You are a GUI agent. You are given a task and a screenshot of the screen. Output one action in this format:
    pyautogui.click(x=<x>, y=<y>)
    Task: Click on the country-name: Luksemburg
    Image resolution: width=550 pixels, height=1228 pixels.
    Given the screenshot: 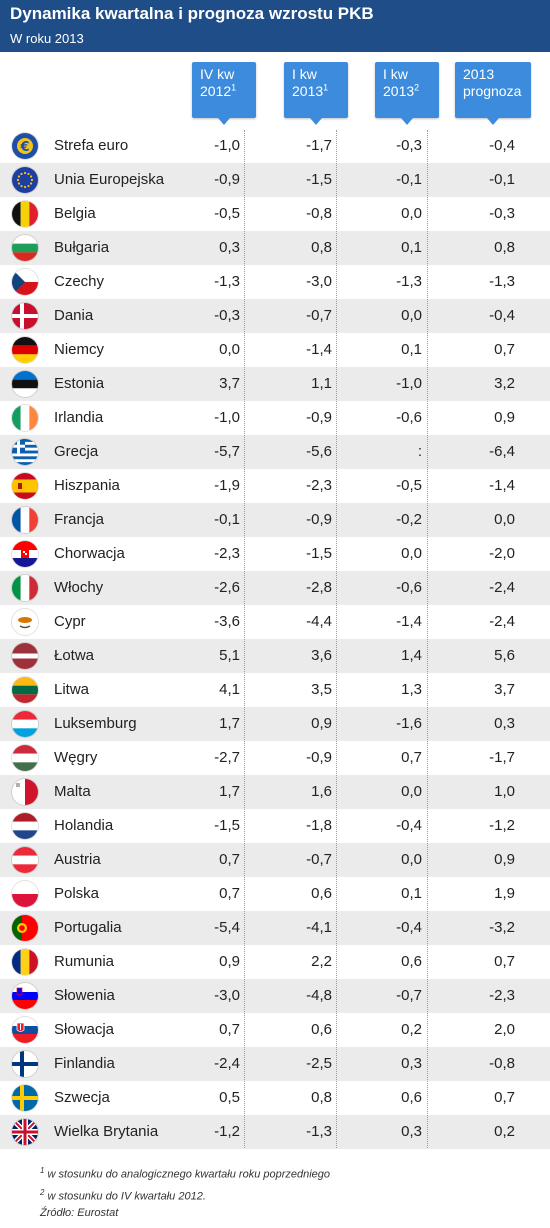 What is the action you would take?
    pyautogui.click(x=95, y=723)
    